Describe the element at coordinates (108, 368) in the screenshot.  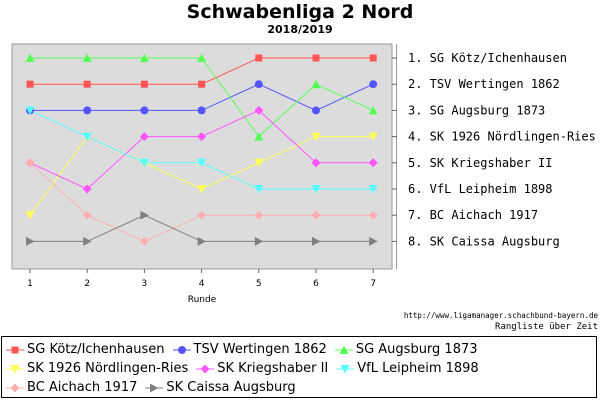
I see `legend-label: SK 1926 Nördlingen-Ries` at that location.